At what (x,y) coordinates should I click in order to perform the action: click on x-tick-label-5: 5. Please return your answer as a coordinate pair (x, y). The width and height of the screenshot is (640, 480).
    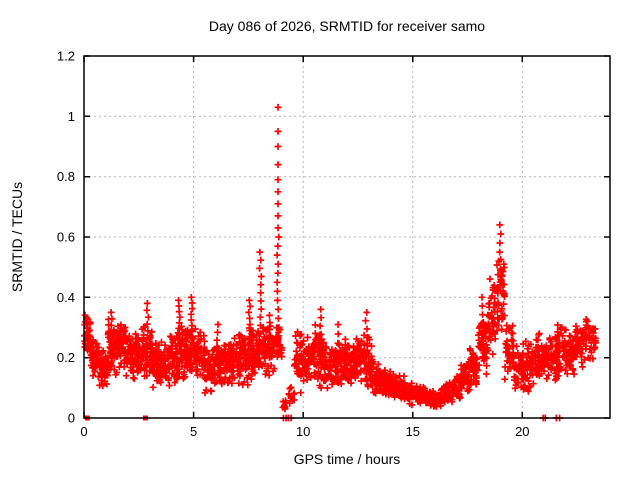
    Looking at the image, I should click on (193, 431).